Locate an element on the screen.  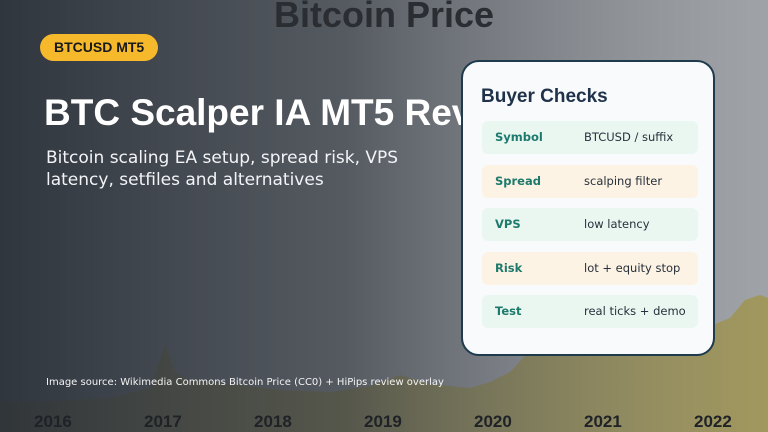
year-label: 2018 is located at coordinates (273, 421).